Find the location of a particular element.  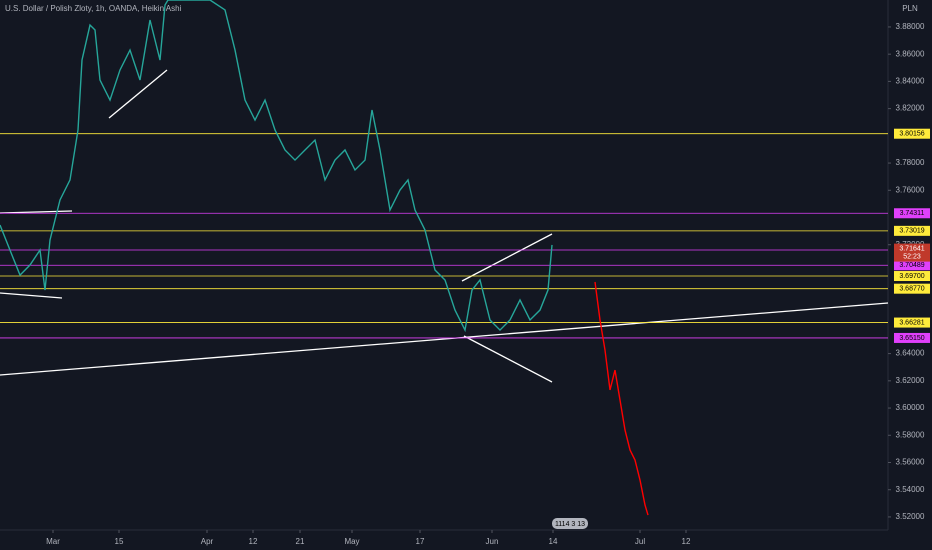

level-label: 3.69700 is located at coordinates (911, 276).